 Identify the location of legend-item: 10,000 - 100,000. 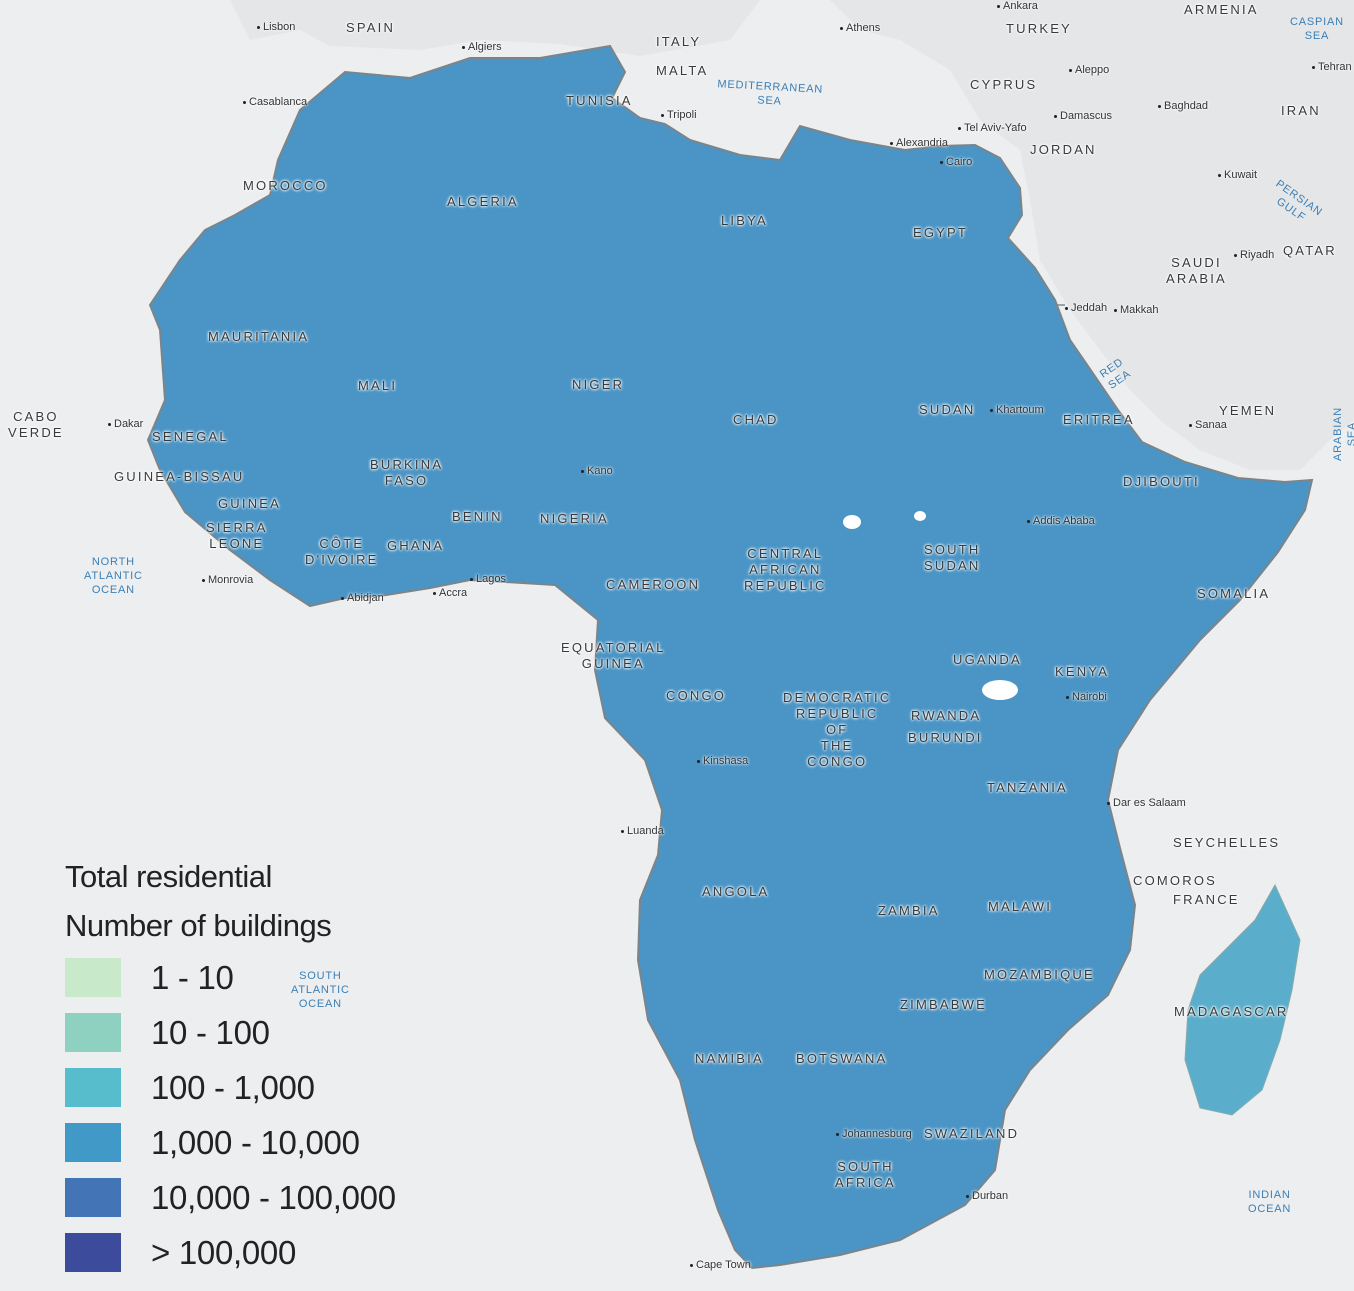
(230, 1197).